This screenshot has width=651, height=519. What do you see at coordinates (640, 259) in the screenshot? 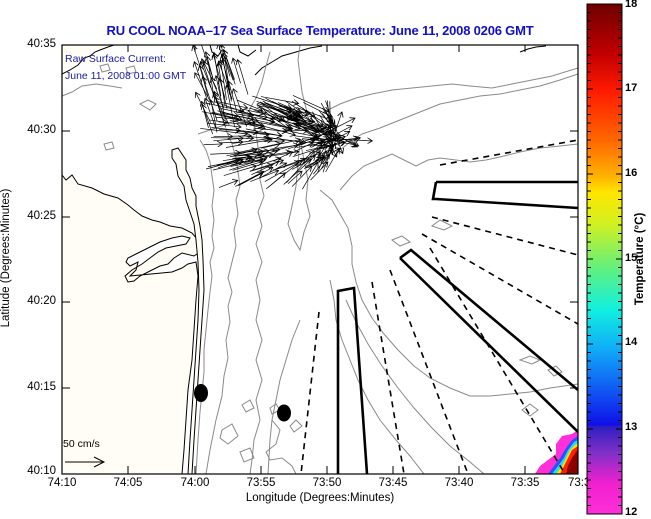
I see `colorbar-title: Temperature (°C)` at bounding box center [640, 259].